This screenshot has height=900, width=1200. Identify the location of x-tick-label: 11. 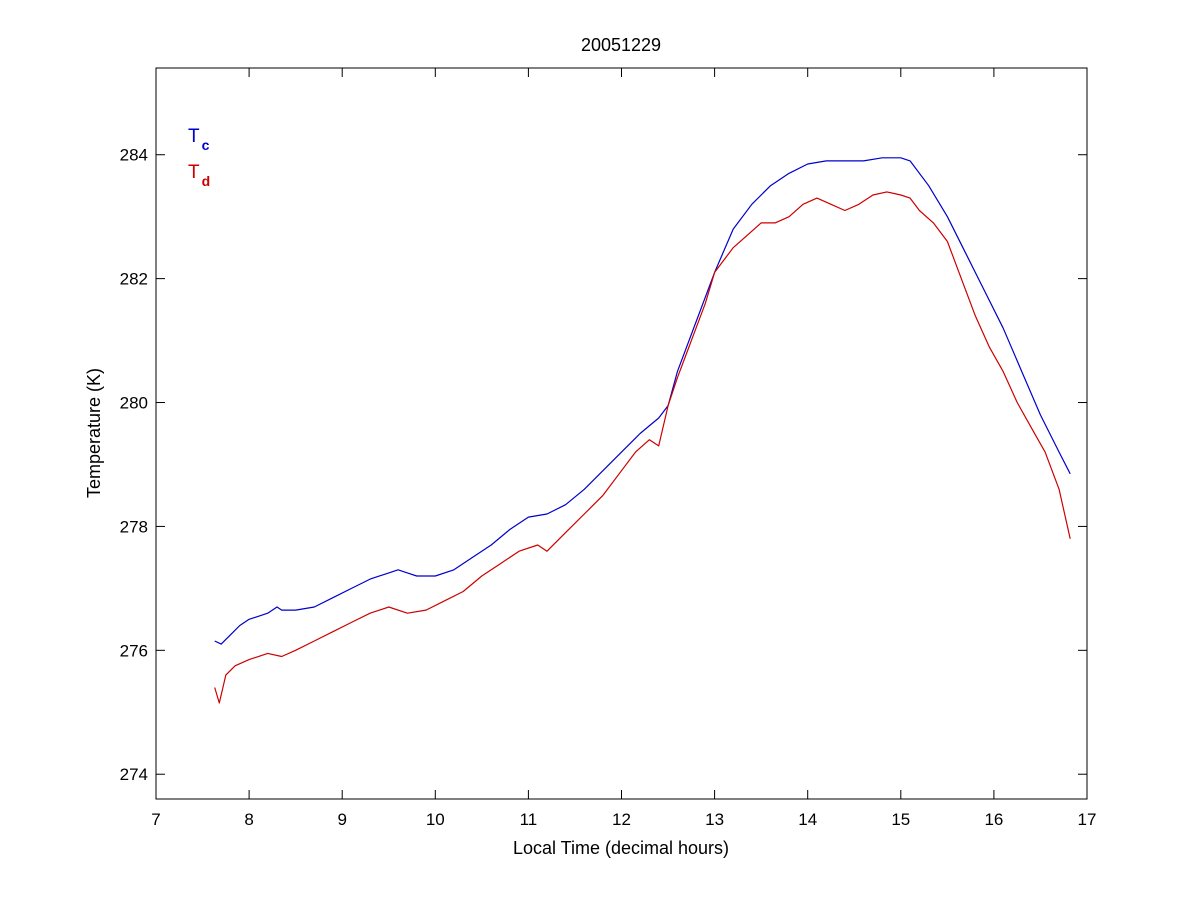
(529, 819).